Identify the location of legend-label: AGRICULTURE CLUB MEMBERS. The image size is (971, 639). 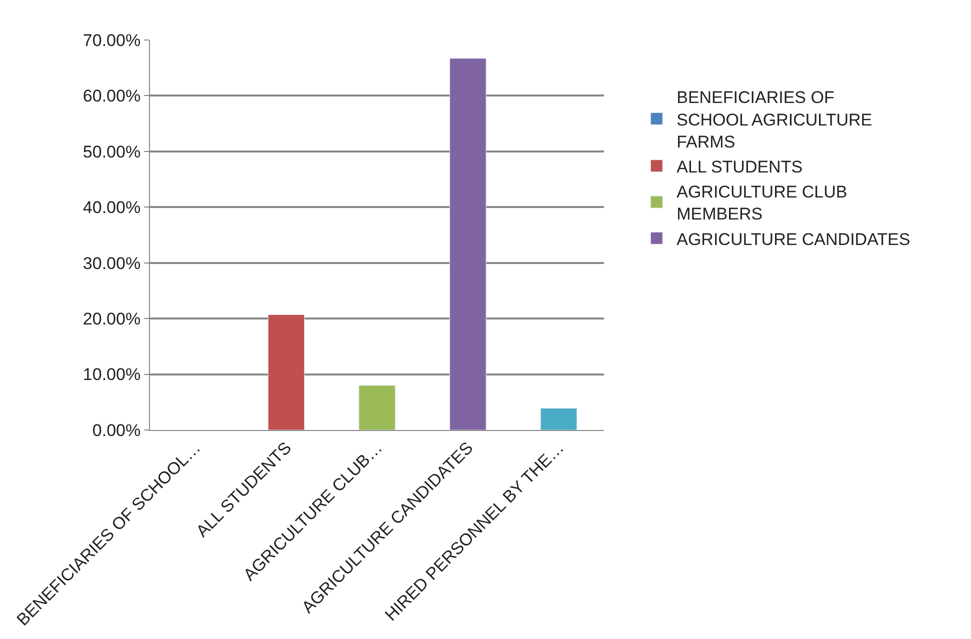
(762, 203).